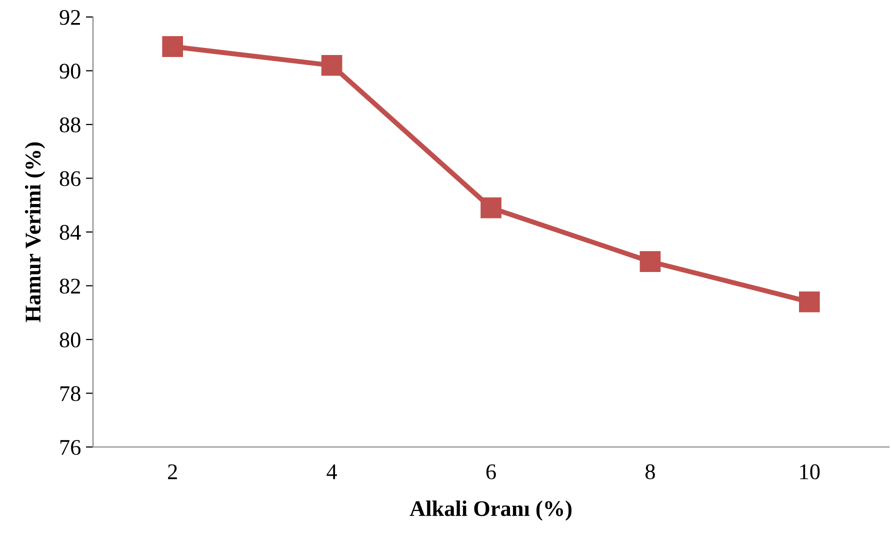 This screenshot has width=891, height=533. I want to click on y-tick-label: 80, so click(70, 340).